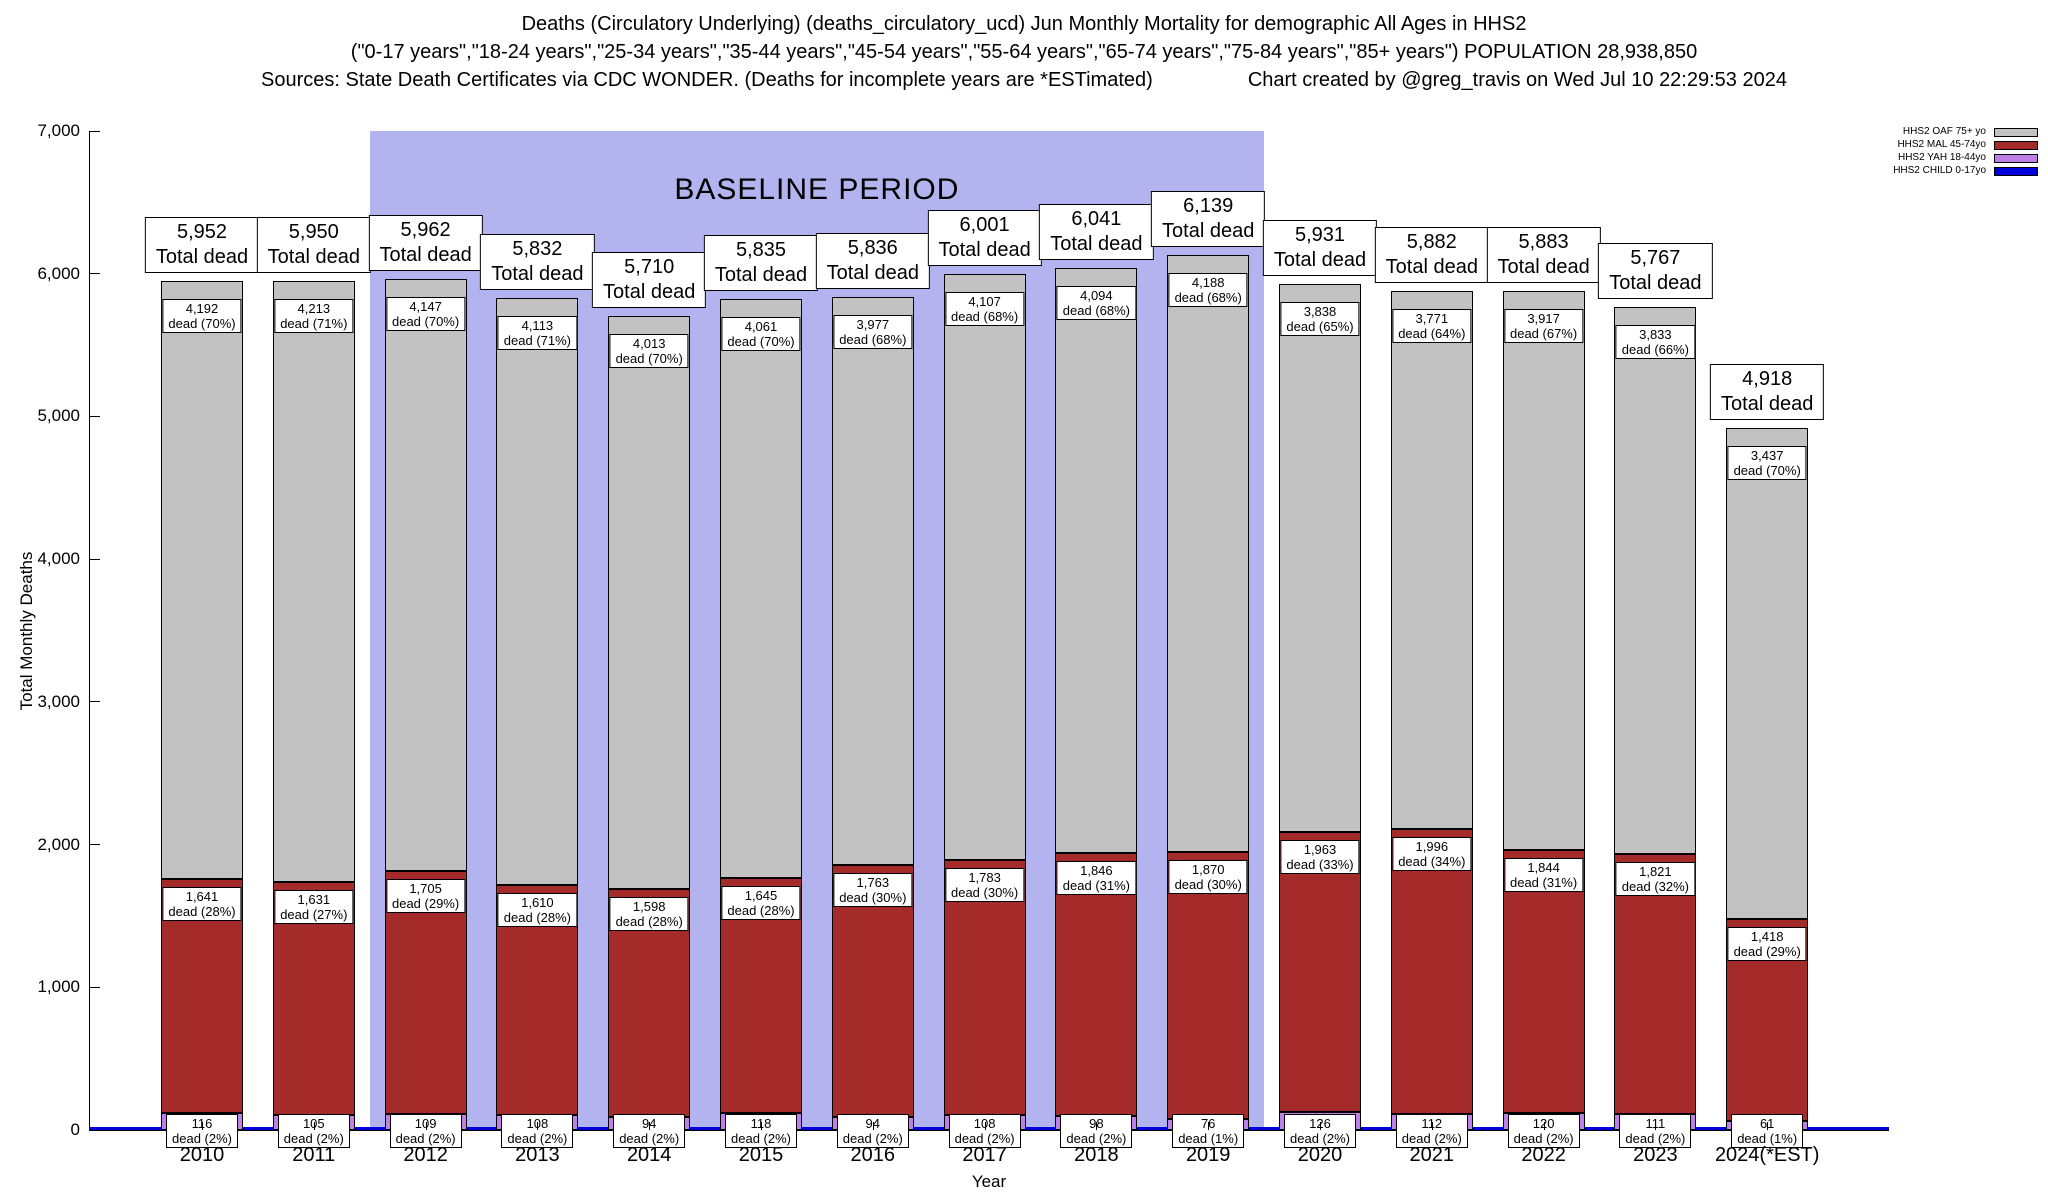 The width and height of the screenshot is (2048, 1200). Describe the element at coordinates (1096, 296) in the screenshot. I see `oaf-segment-value: 4,094` at that location.